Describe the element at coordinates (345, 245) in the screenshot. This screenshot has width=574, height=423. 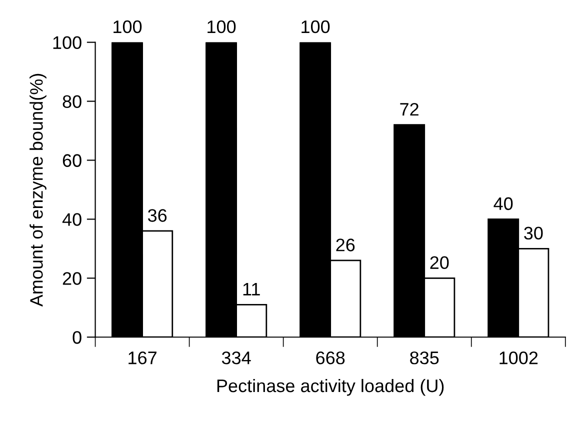
I see `data-label: 26` at that location.